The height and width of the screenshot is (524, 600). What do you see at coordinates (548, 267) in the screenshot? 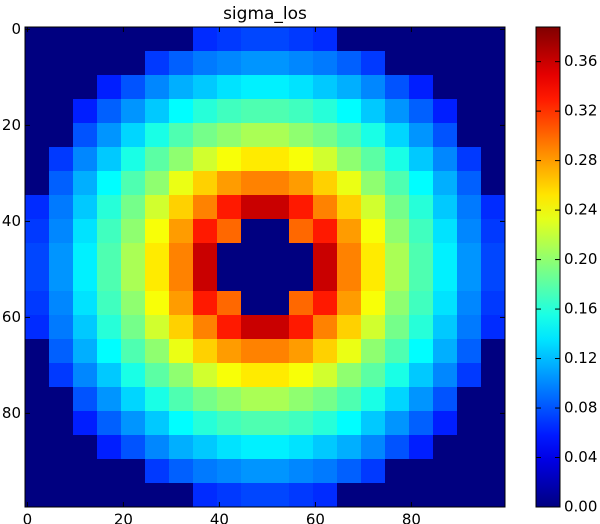
I see `colorbar` at bounding box center [548, 267].